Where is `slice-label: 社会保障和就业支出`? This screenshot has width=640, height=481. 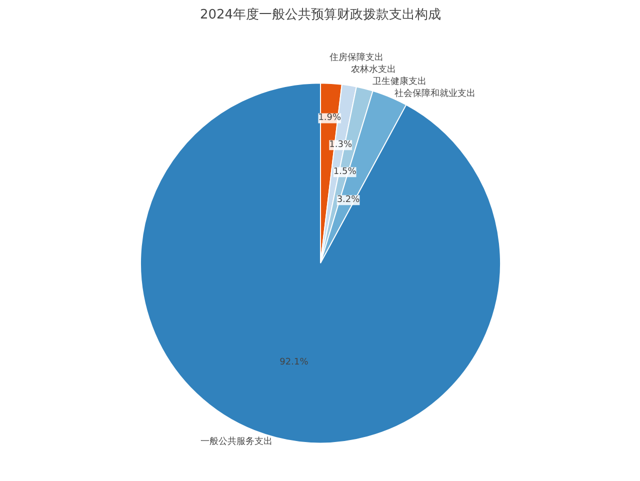 slice-label: 社会保障和就业支出 is located at coordinates (435, 94).